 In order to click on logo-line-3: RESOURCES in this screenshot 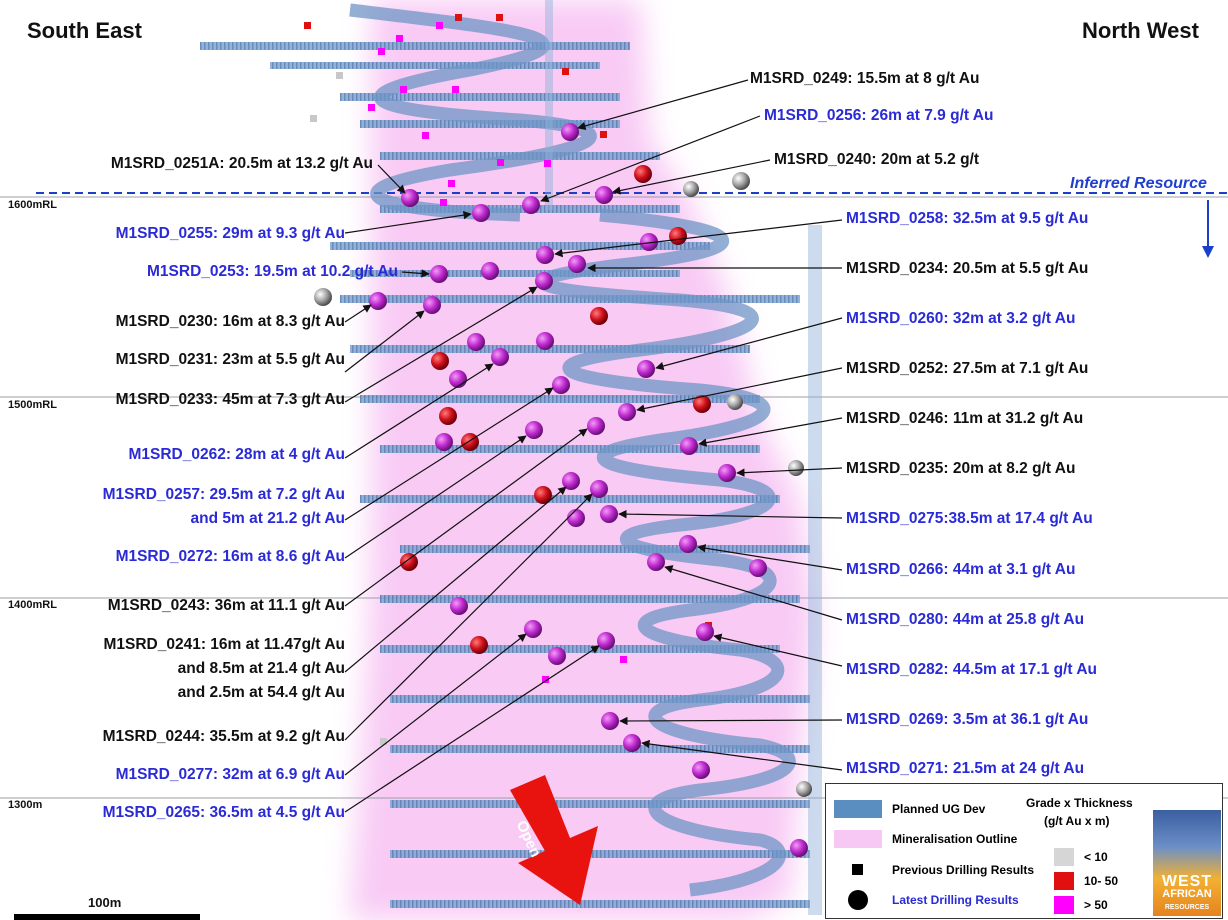, I will do `click(1187, 907)`.